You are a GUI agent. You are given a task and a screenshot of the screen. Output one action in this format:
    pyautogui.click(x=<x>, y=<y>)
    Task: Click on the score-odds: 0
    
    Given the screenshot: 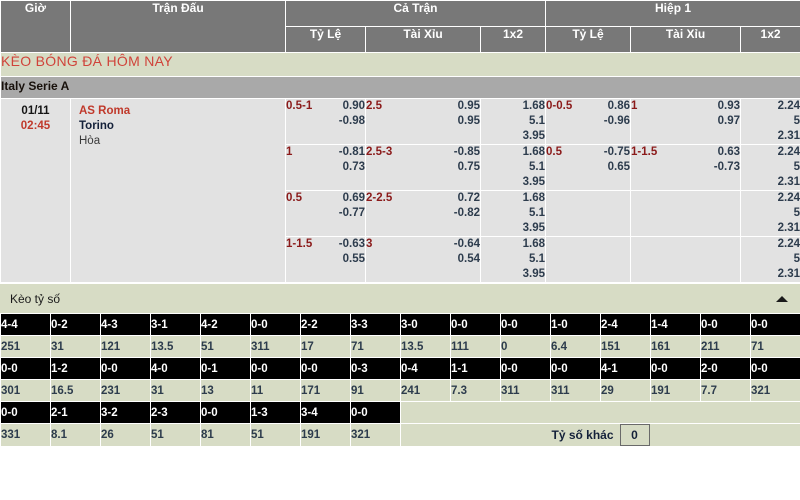 What is the action you would take?
    pyautogui.click(x=525, y=346)
    